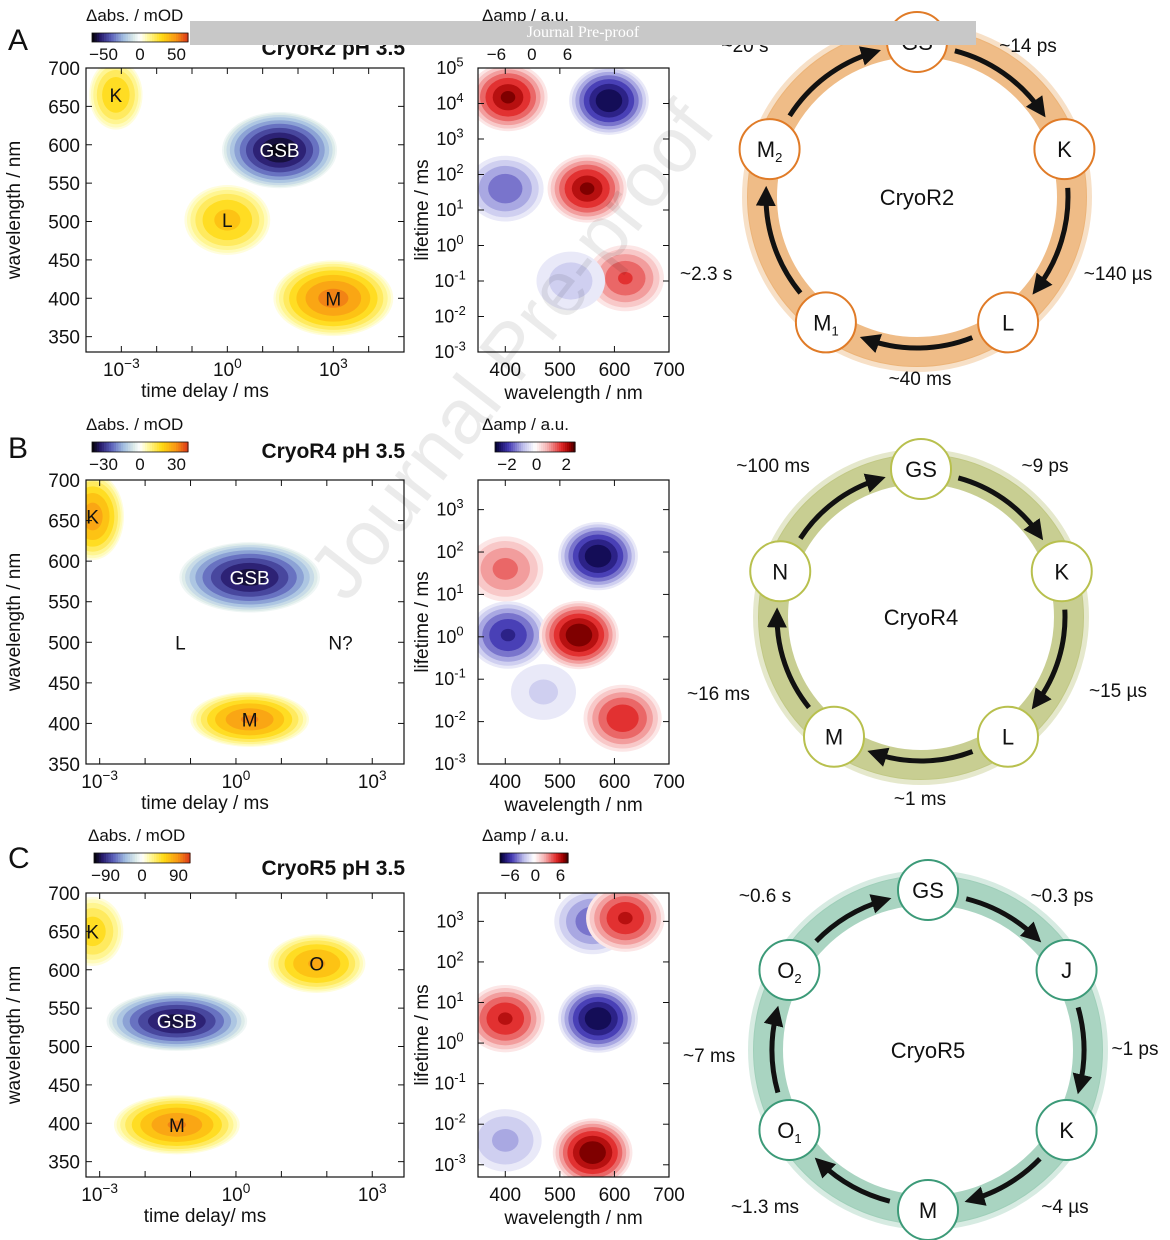 The image size is (1170, 1240). I want to click on map-colorbar-tick: 90, so click(178, 875).